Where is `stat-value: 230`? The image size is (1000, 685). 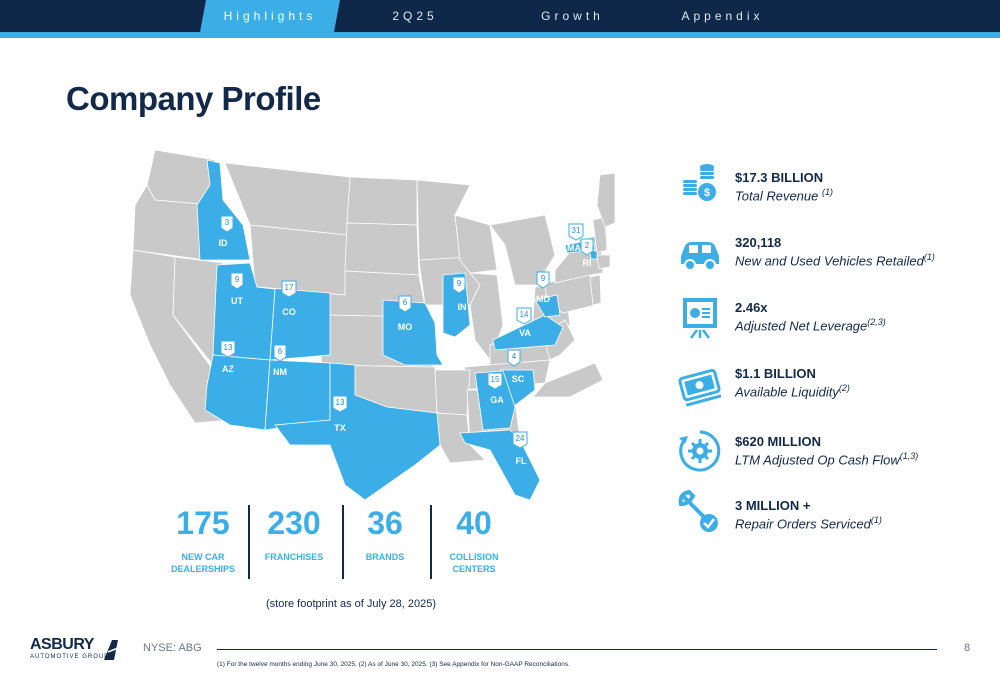
stat-value: 230 is located at coordinates (294, 523).